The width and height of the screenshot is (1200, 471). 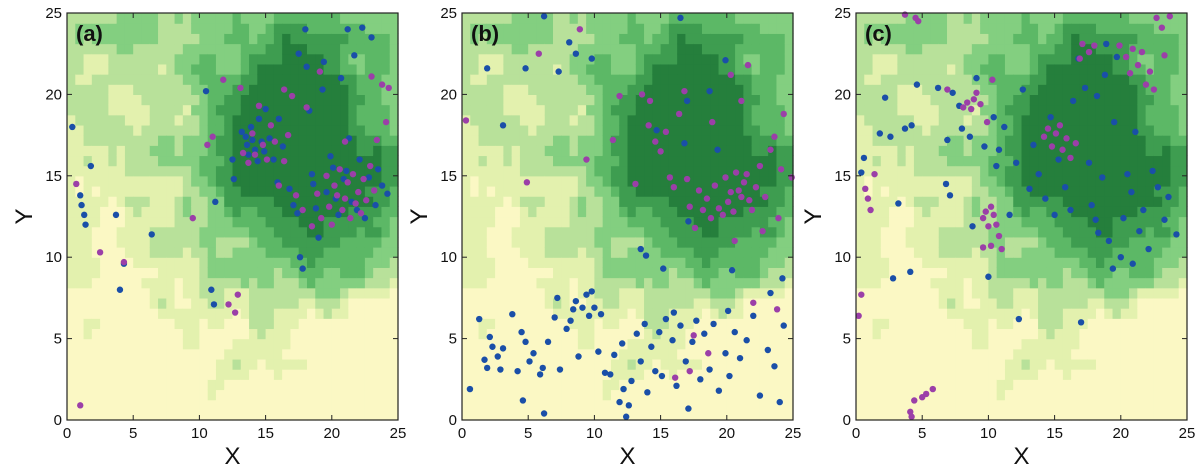 What do you see at coordinates (419, 216) in the screenshot?
I see `y-axis-label: Y` at bounding box center [419, 216].